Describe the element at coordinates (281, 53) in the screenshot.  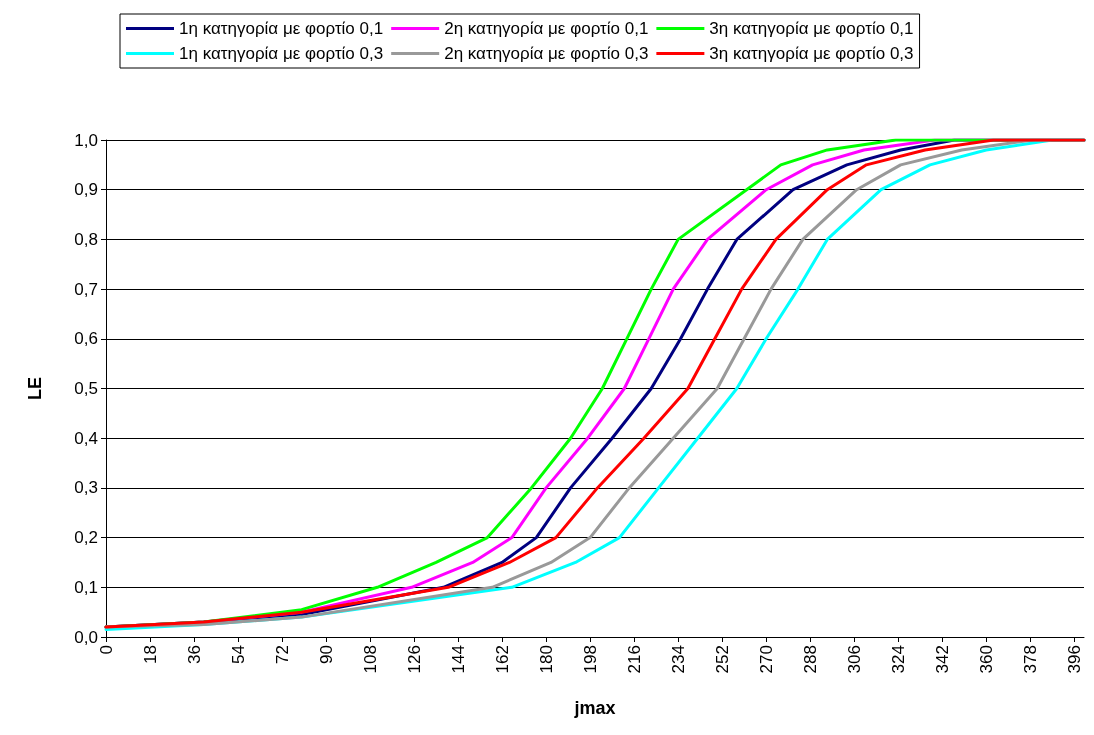
I see `legend-label: 1η κατηγορία με φορτίο 0,3` at that location.